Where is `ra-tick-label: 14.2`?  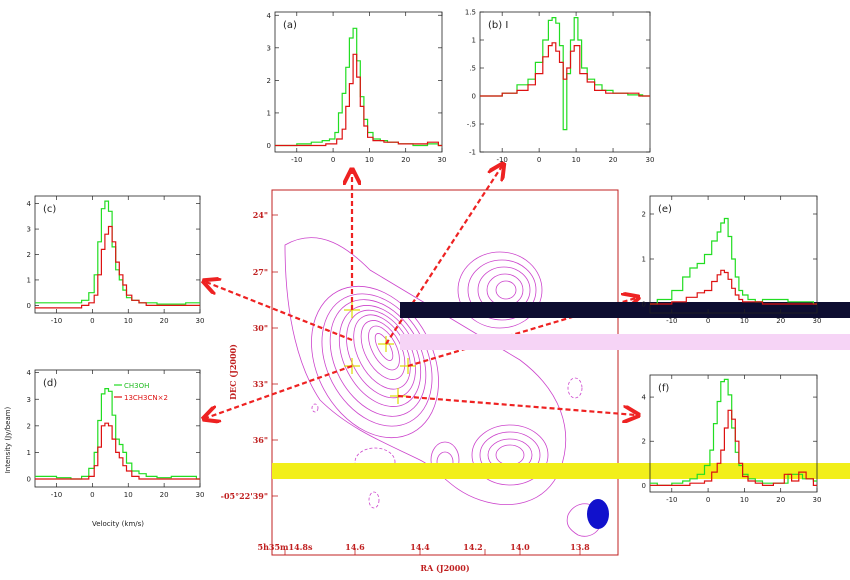
ra-tick-label: 14.2 is located at coordinates (472, 547).